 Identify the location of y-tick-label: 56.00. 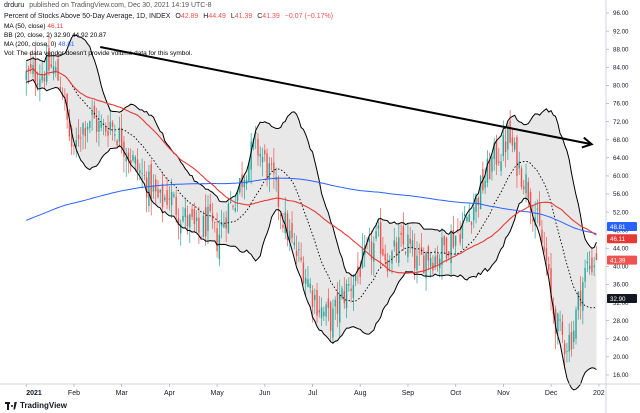
(621, 194).